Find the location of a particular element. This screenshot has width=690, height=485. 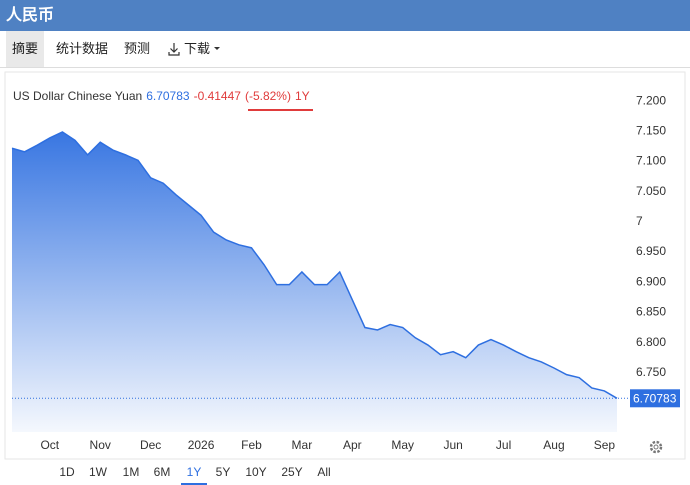

range-button: 10Y is located at coordinates (255, 472).